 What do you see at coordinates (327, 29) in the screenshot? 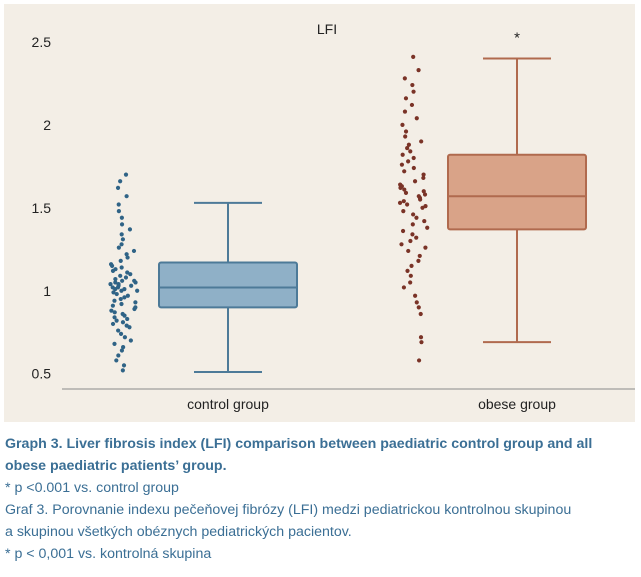
I see `chart-title: LFI` at bounding box center [327, 29].